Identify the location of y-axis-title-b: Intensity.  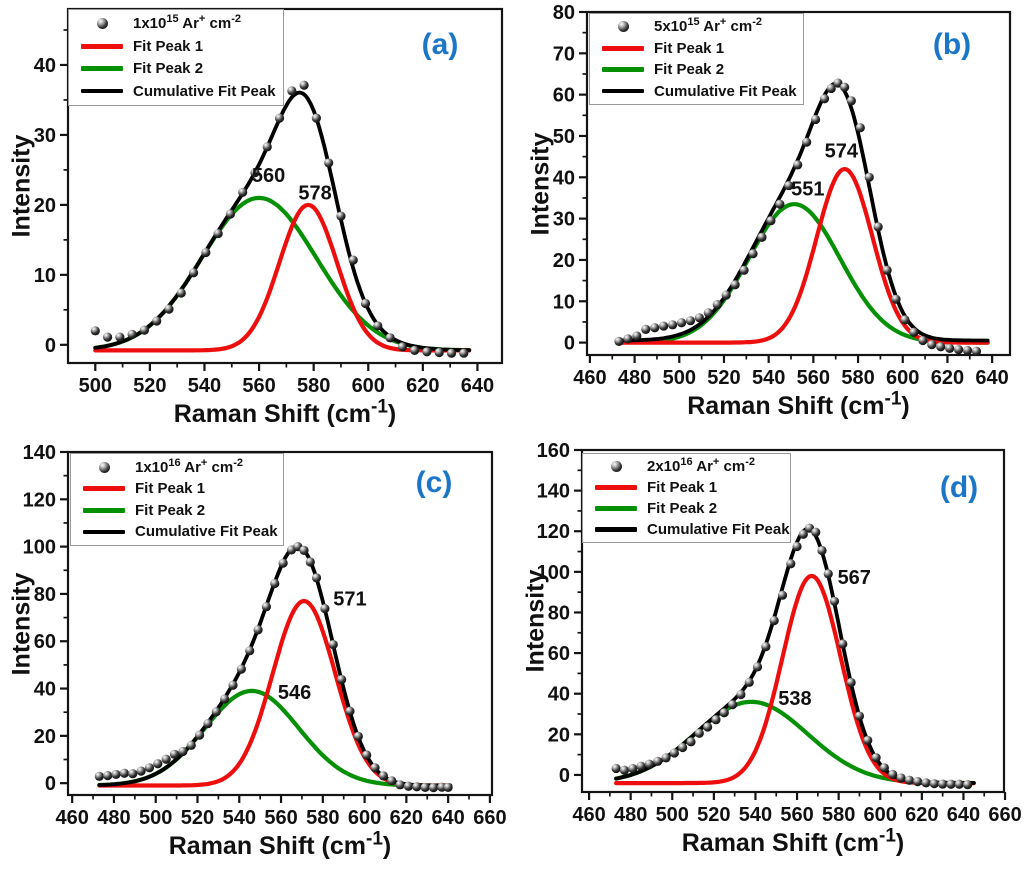
(540, 183).